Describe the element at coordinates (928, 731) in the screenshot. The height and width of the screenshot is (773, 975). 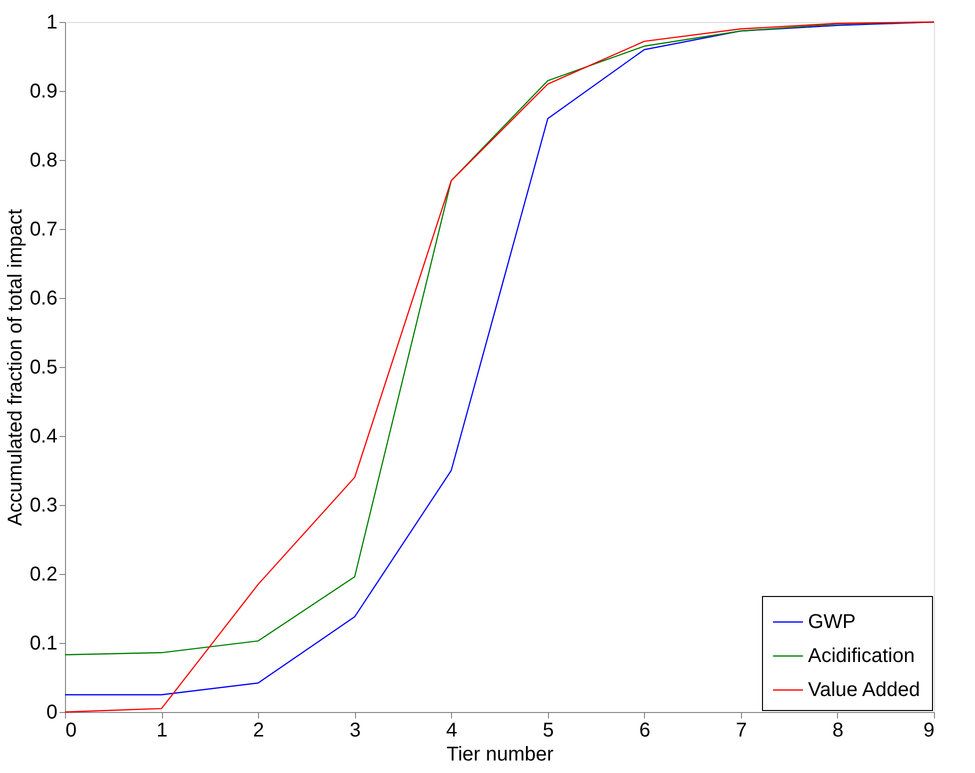
I see `x-tick-label: 9` at that location.